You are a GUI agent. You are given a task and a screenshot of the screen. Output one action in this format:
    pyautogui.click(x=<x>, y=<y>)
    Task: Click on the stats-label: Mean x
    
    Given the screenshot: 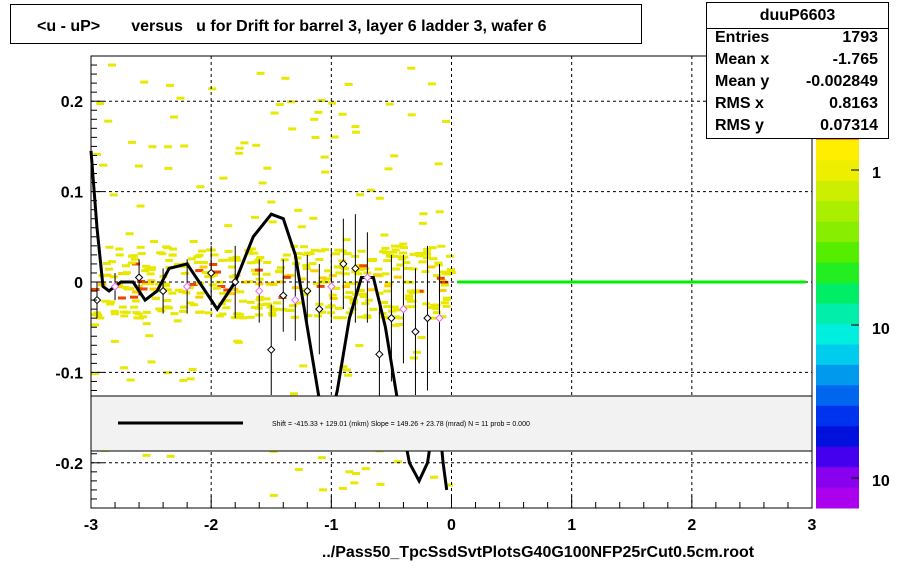 What is the action you would take?
    pyautogui.click(x=742, y=59)
    